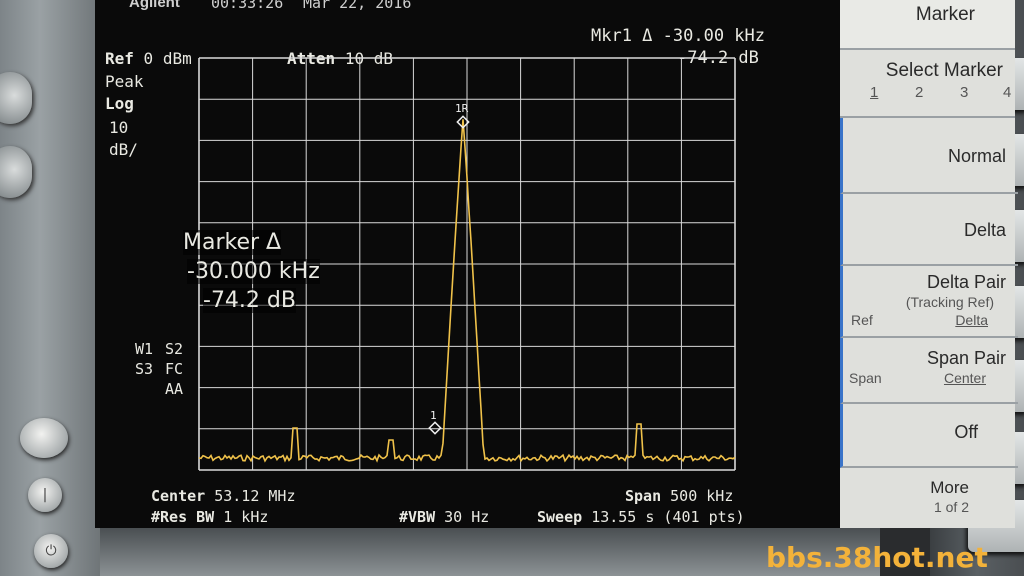  I want to click on vbw: #VBW 30 Hz, so click(444, 517).